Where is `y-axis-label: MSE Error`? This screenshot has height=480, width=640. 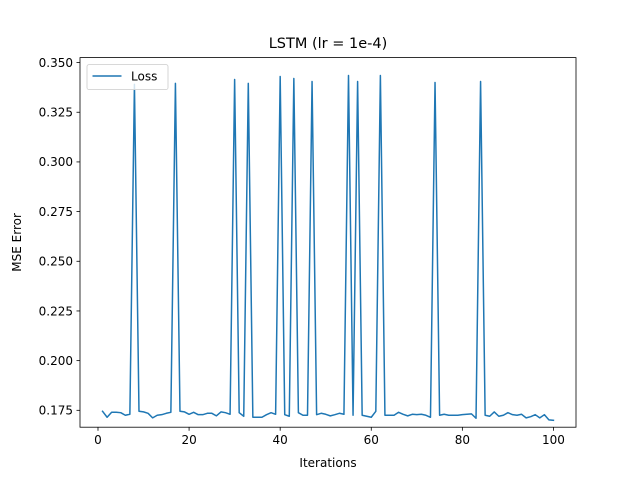
y-axis-label: MSE Error is located at coordinates (17, 242).